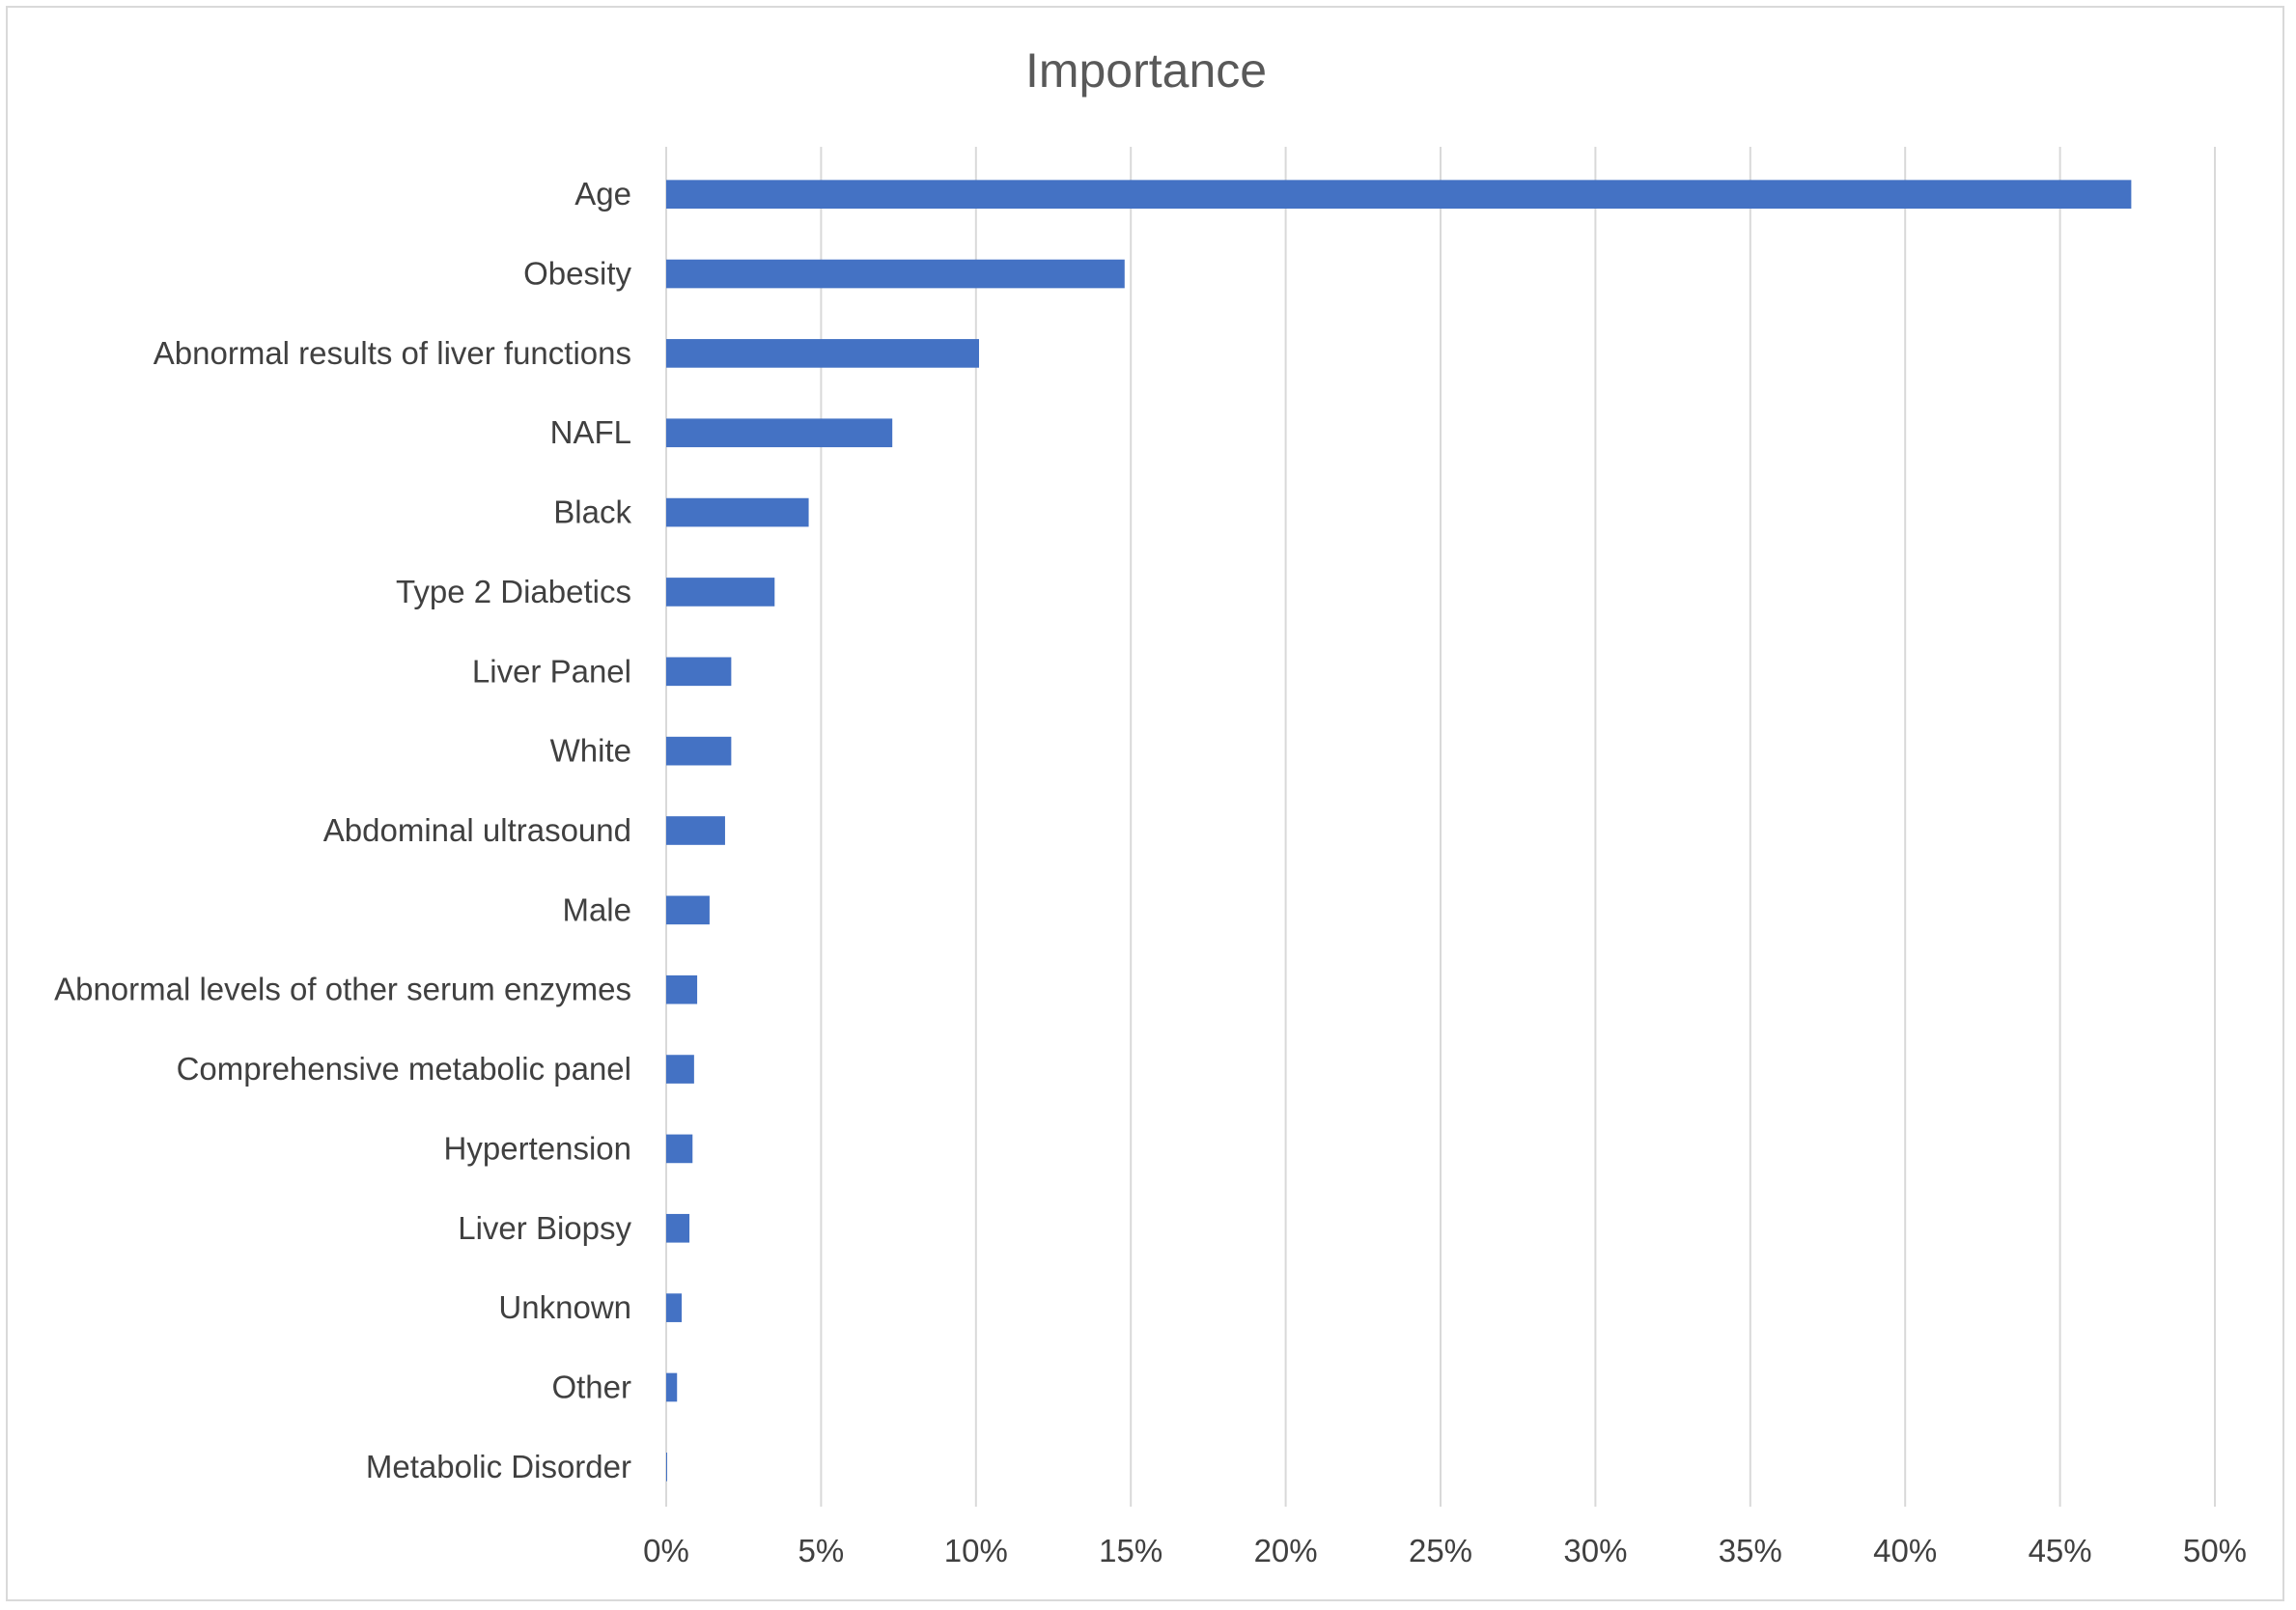 The height and width of the screenshot is (1610, 2296). What do you see at coordinates (672, 1387) in the screenshot?
I see `bar-other` at bounding box center [672, 1387].